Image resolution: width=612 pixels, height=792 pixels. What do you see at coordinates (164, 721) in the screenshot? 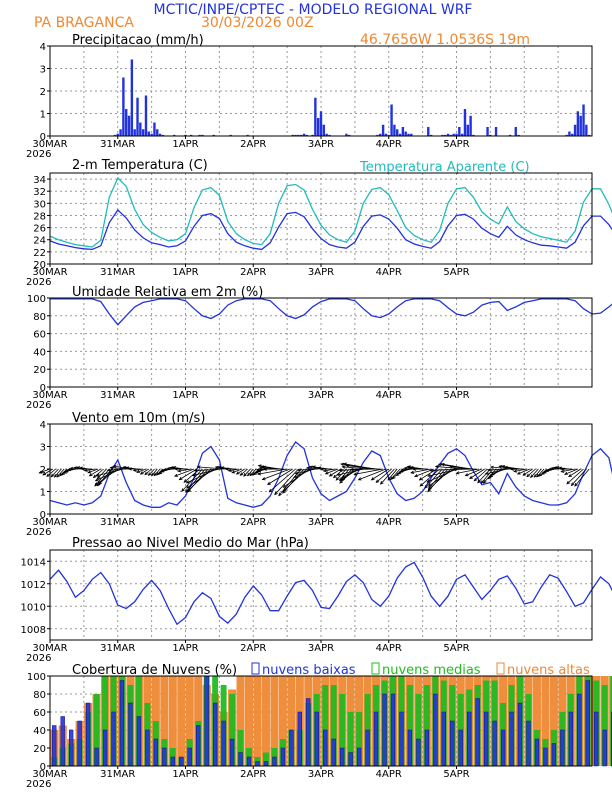
I see `cloud-high-bar` at bounding box center [164, 721].